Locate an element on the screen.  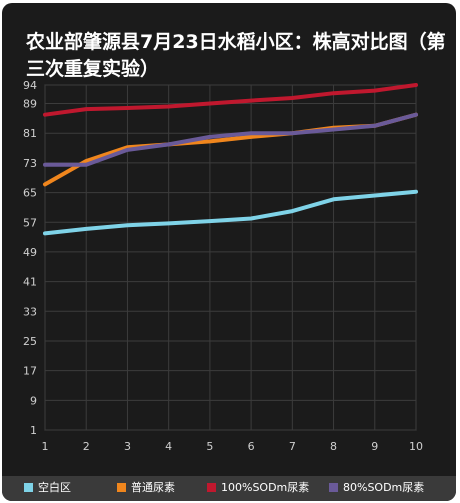
legend-item: 空白区 is located at coordinates (47, 488).